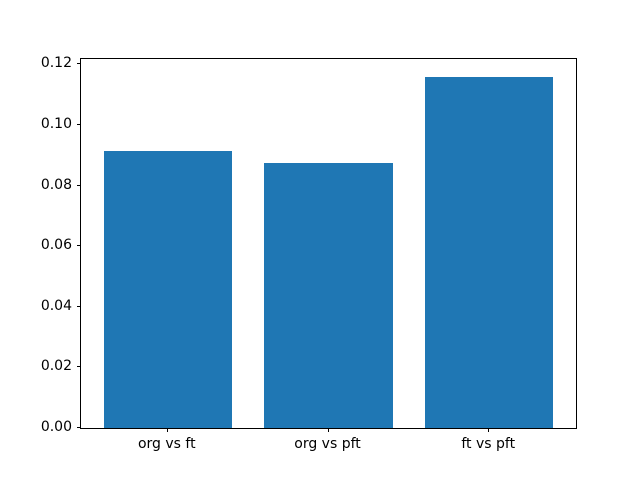 The width and height of the screenshot is (640, 480). I want to click on bar-ft-vs-pft, so click(489, 252).